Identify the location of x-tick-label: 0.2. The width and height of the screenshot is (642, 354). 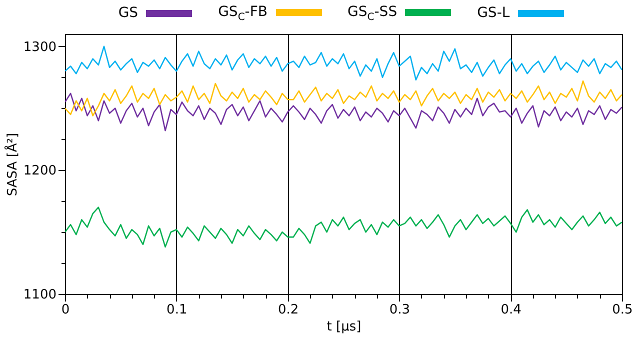
(288, 310).